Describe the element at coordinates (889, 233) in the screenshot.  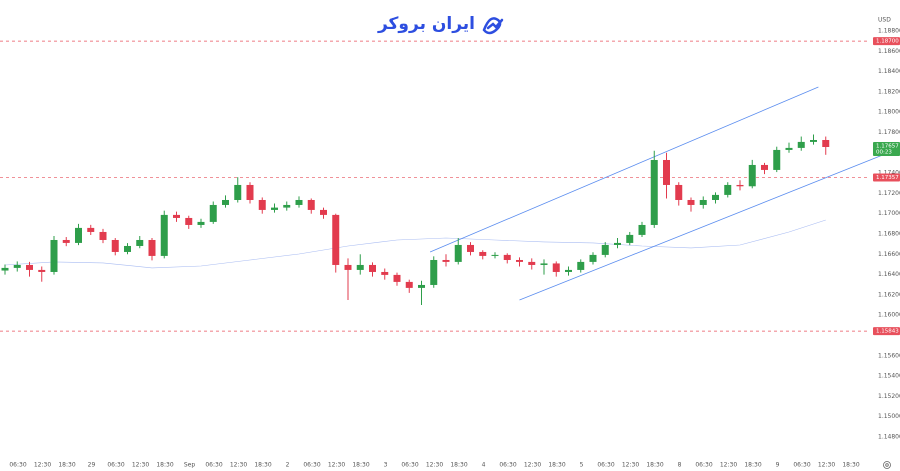
I see `y-tick-label: 1.16800` at that location.